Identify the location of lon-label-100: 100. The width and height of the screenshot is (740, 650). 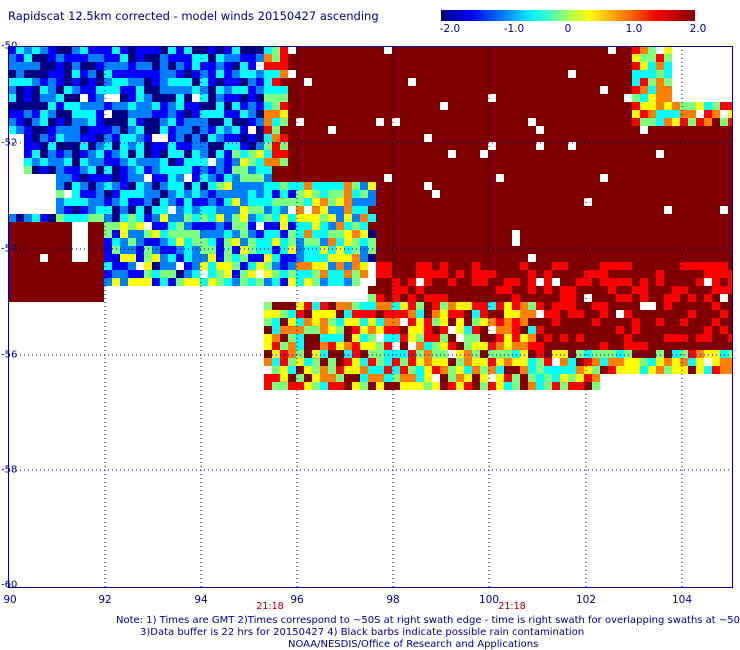
(489, 600).